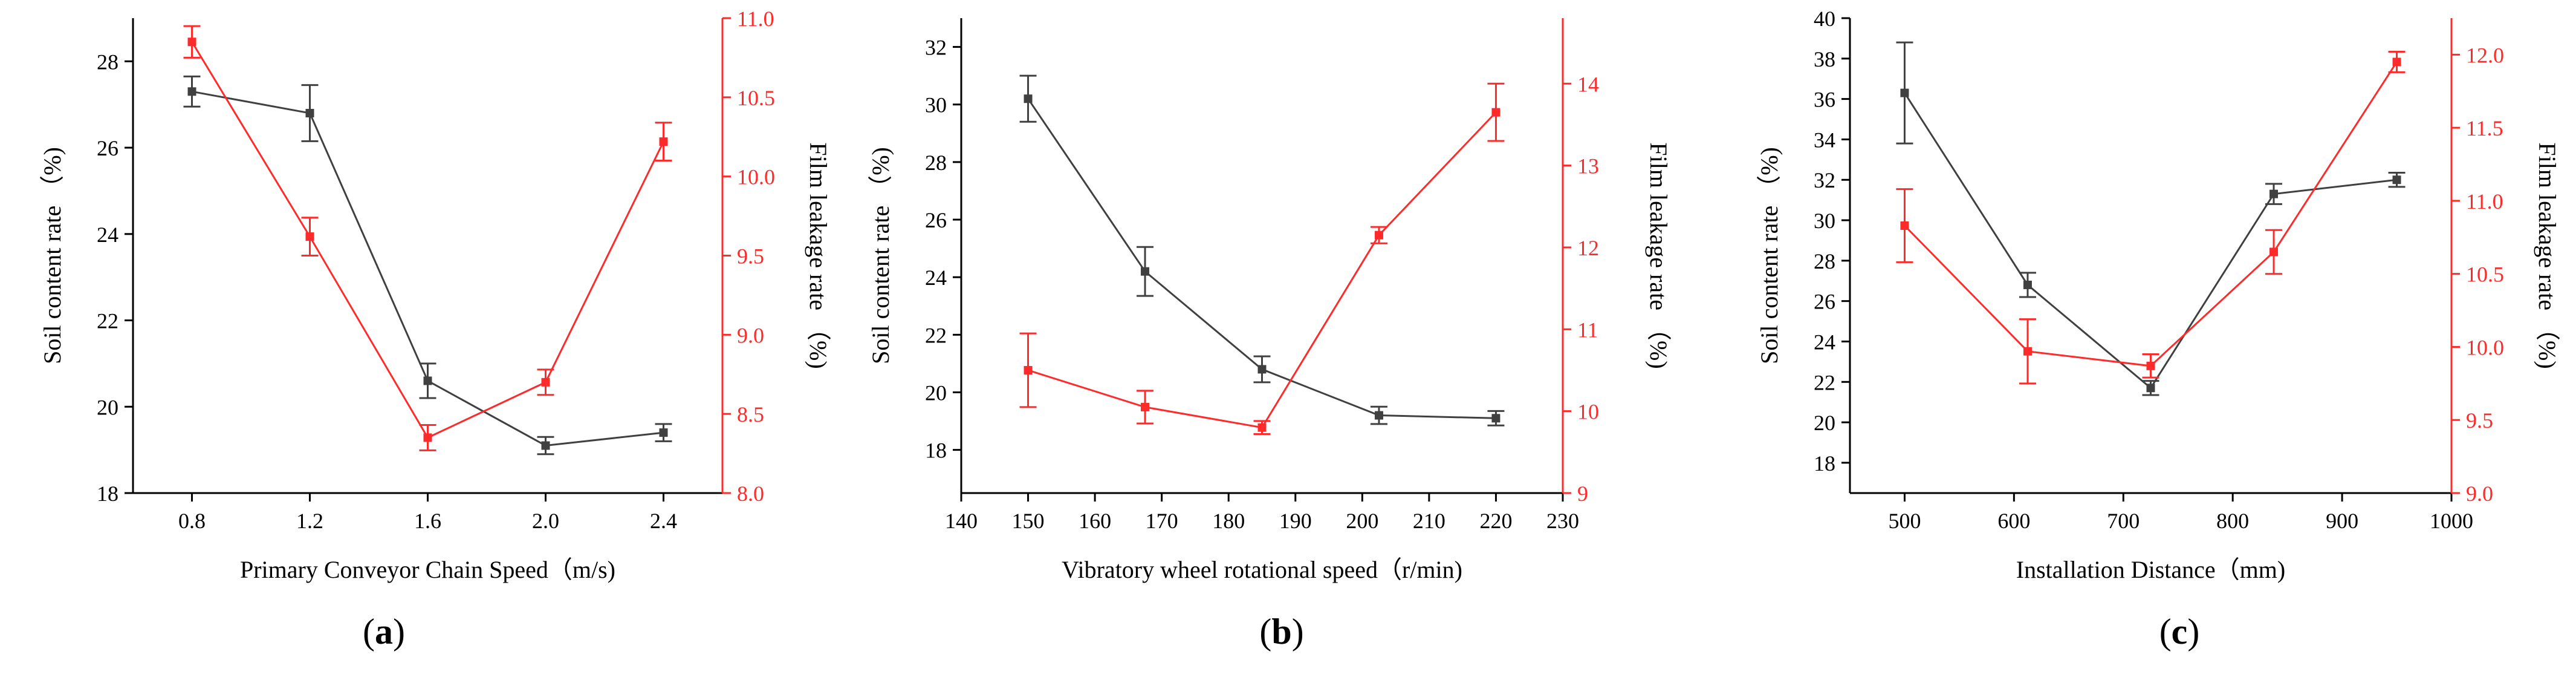 The width and height of the screenshot is (2576, 680). Describe the element at coordinates (1588, 412) in the screenshot. I see `y-right-tick-label: 10` at that location.